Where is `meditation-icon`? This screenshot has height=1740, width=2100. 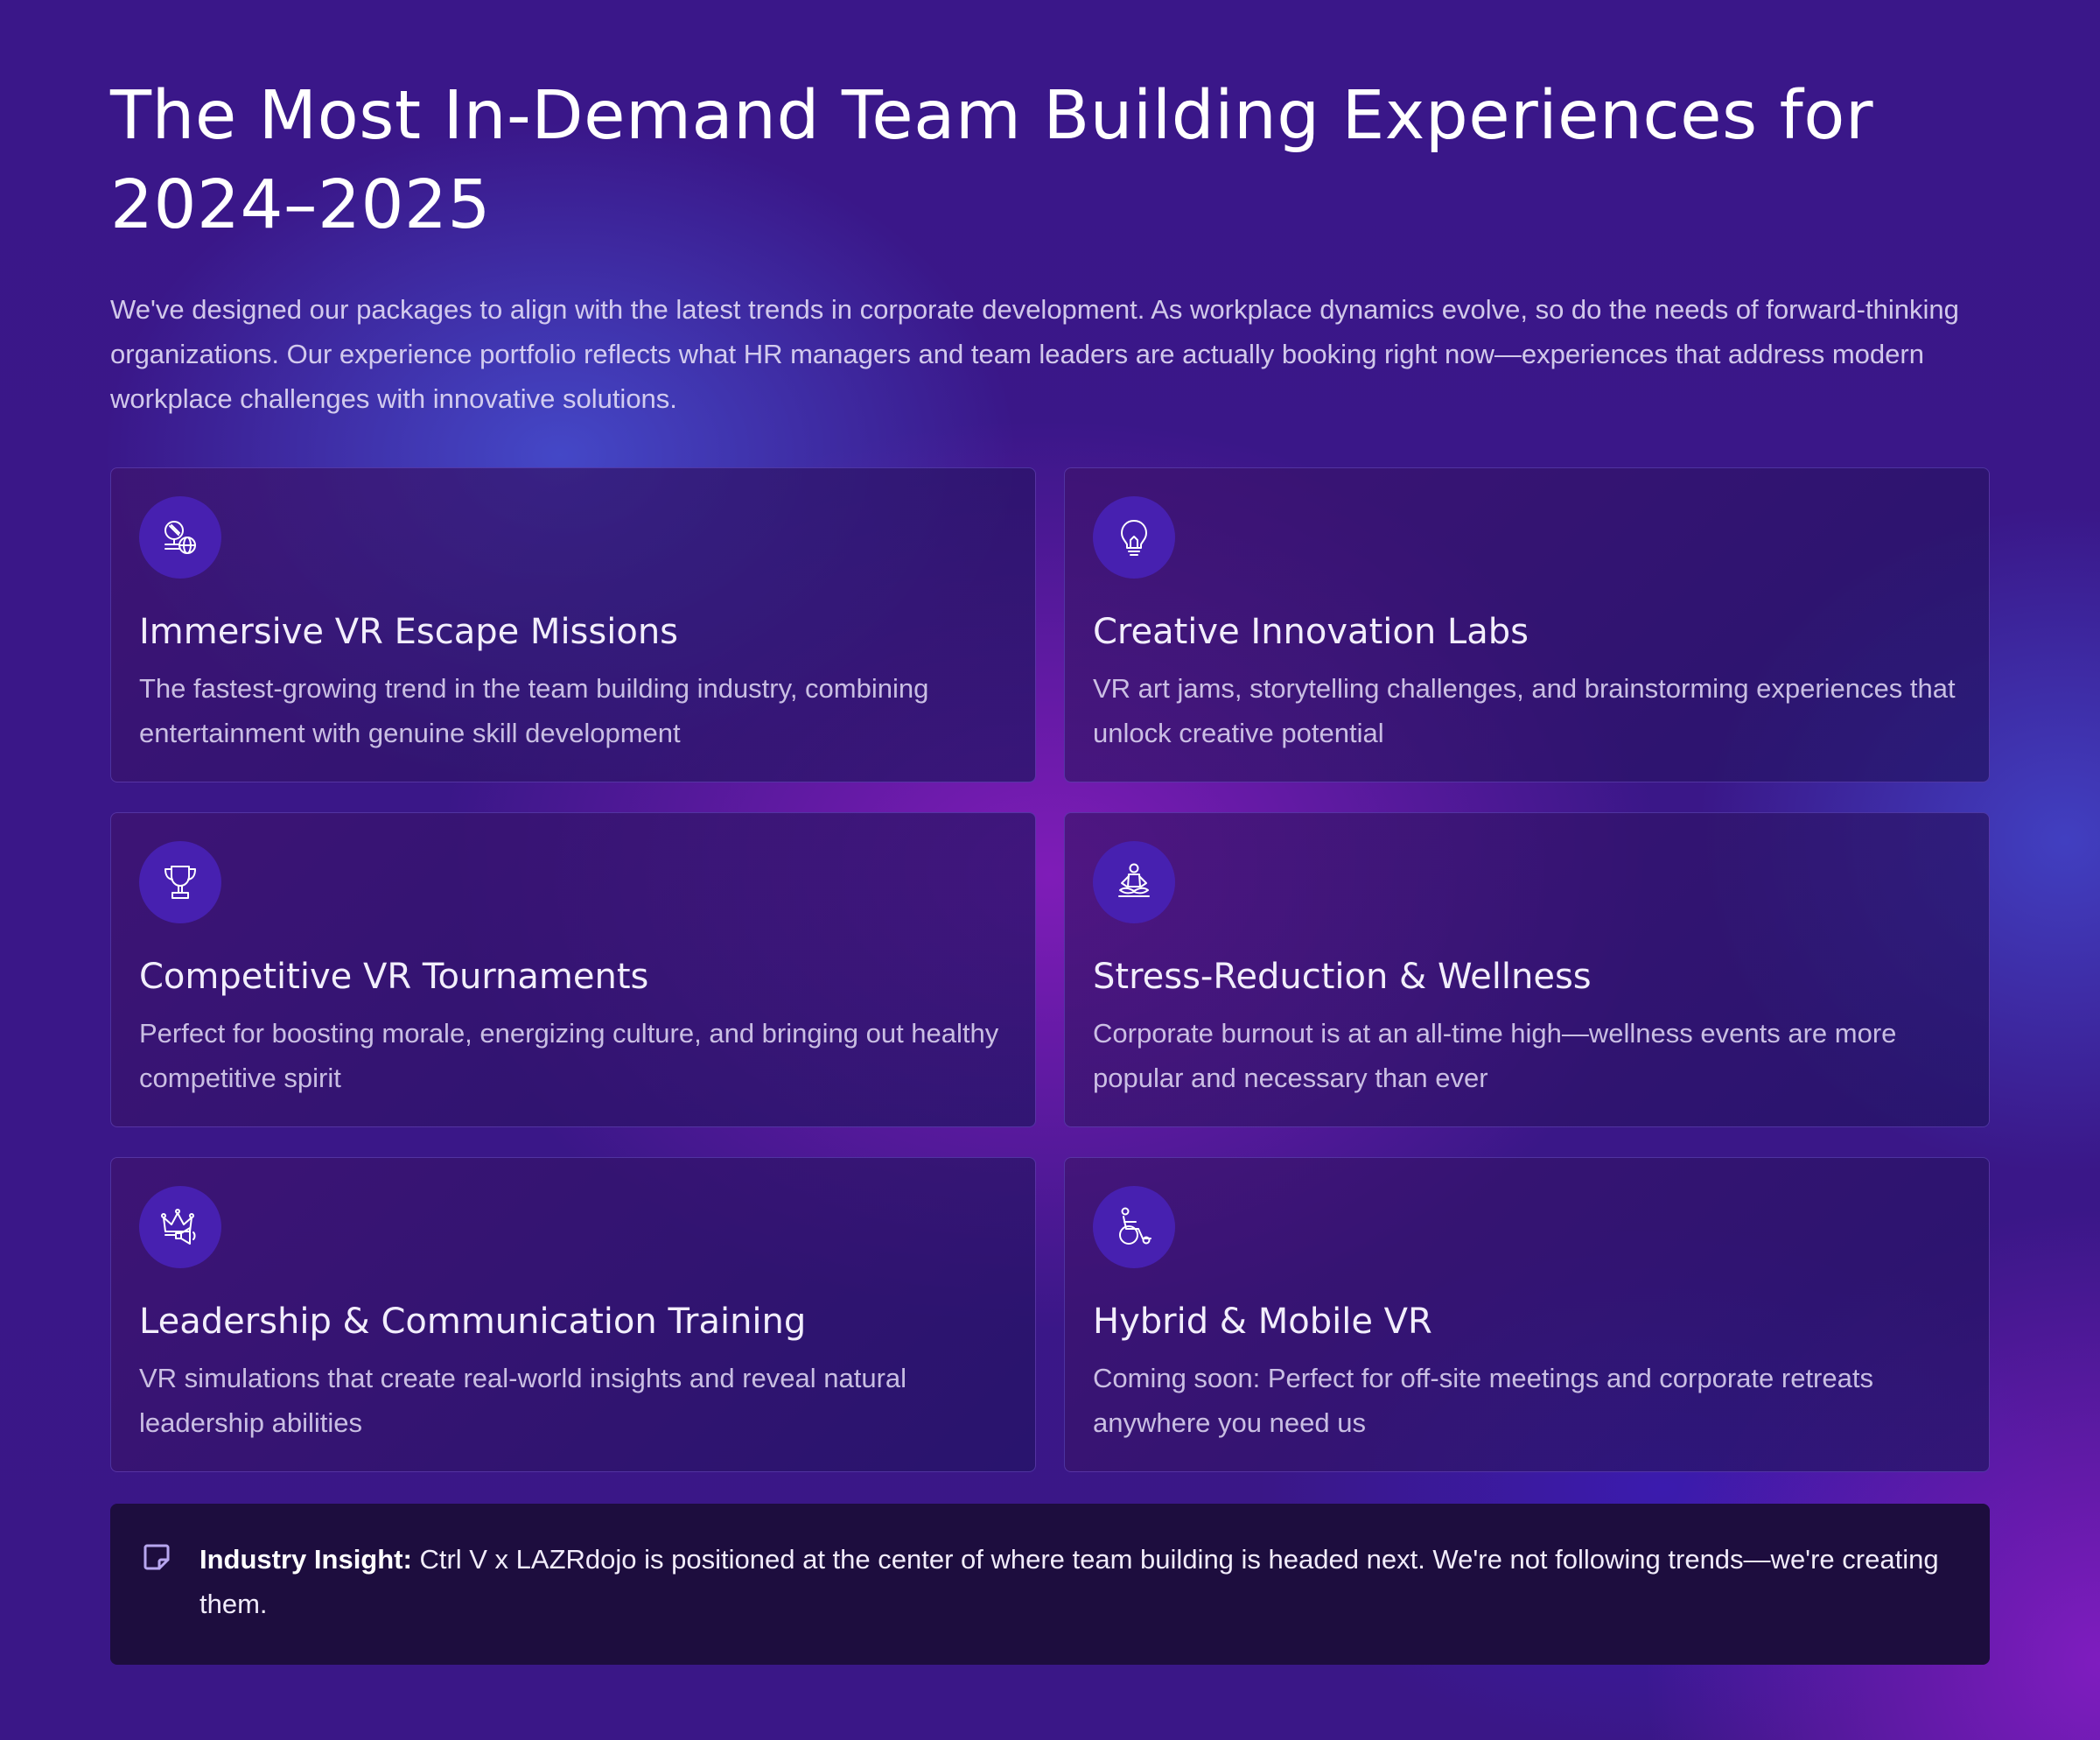
meditation-icon is located at coordinates (1134, 882).